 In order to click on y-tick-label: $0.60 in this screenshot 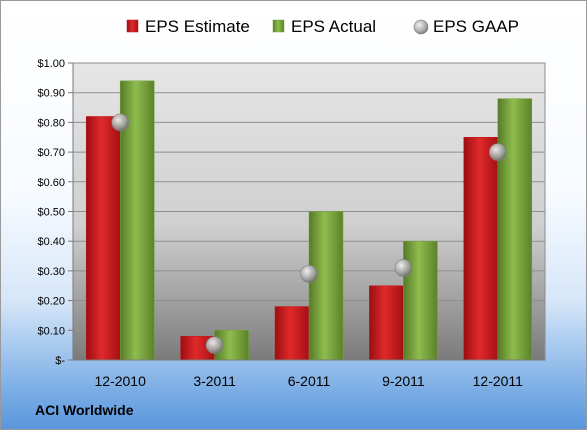, I will do `click(51, 183)`.